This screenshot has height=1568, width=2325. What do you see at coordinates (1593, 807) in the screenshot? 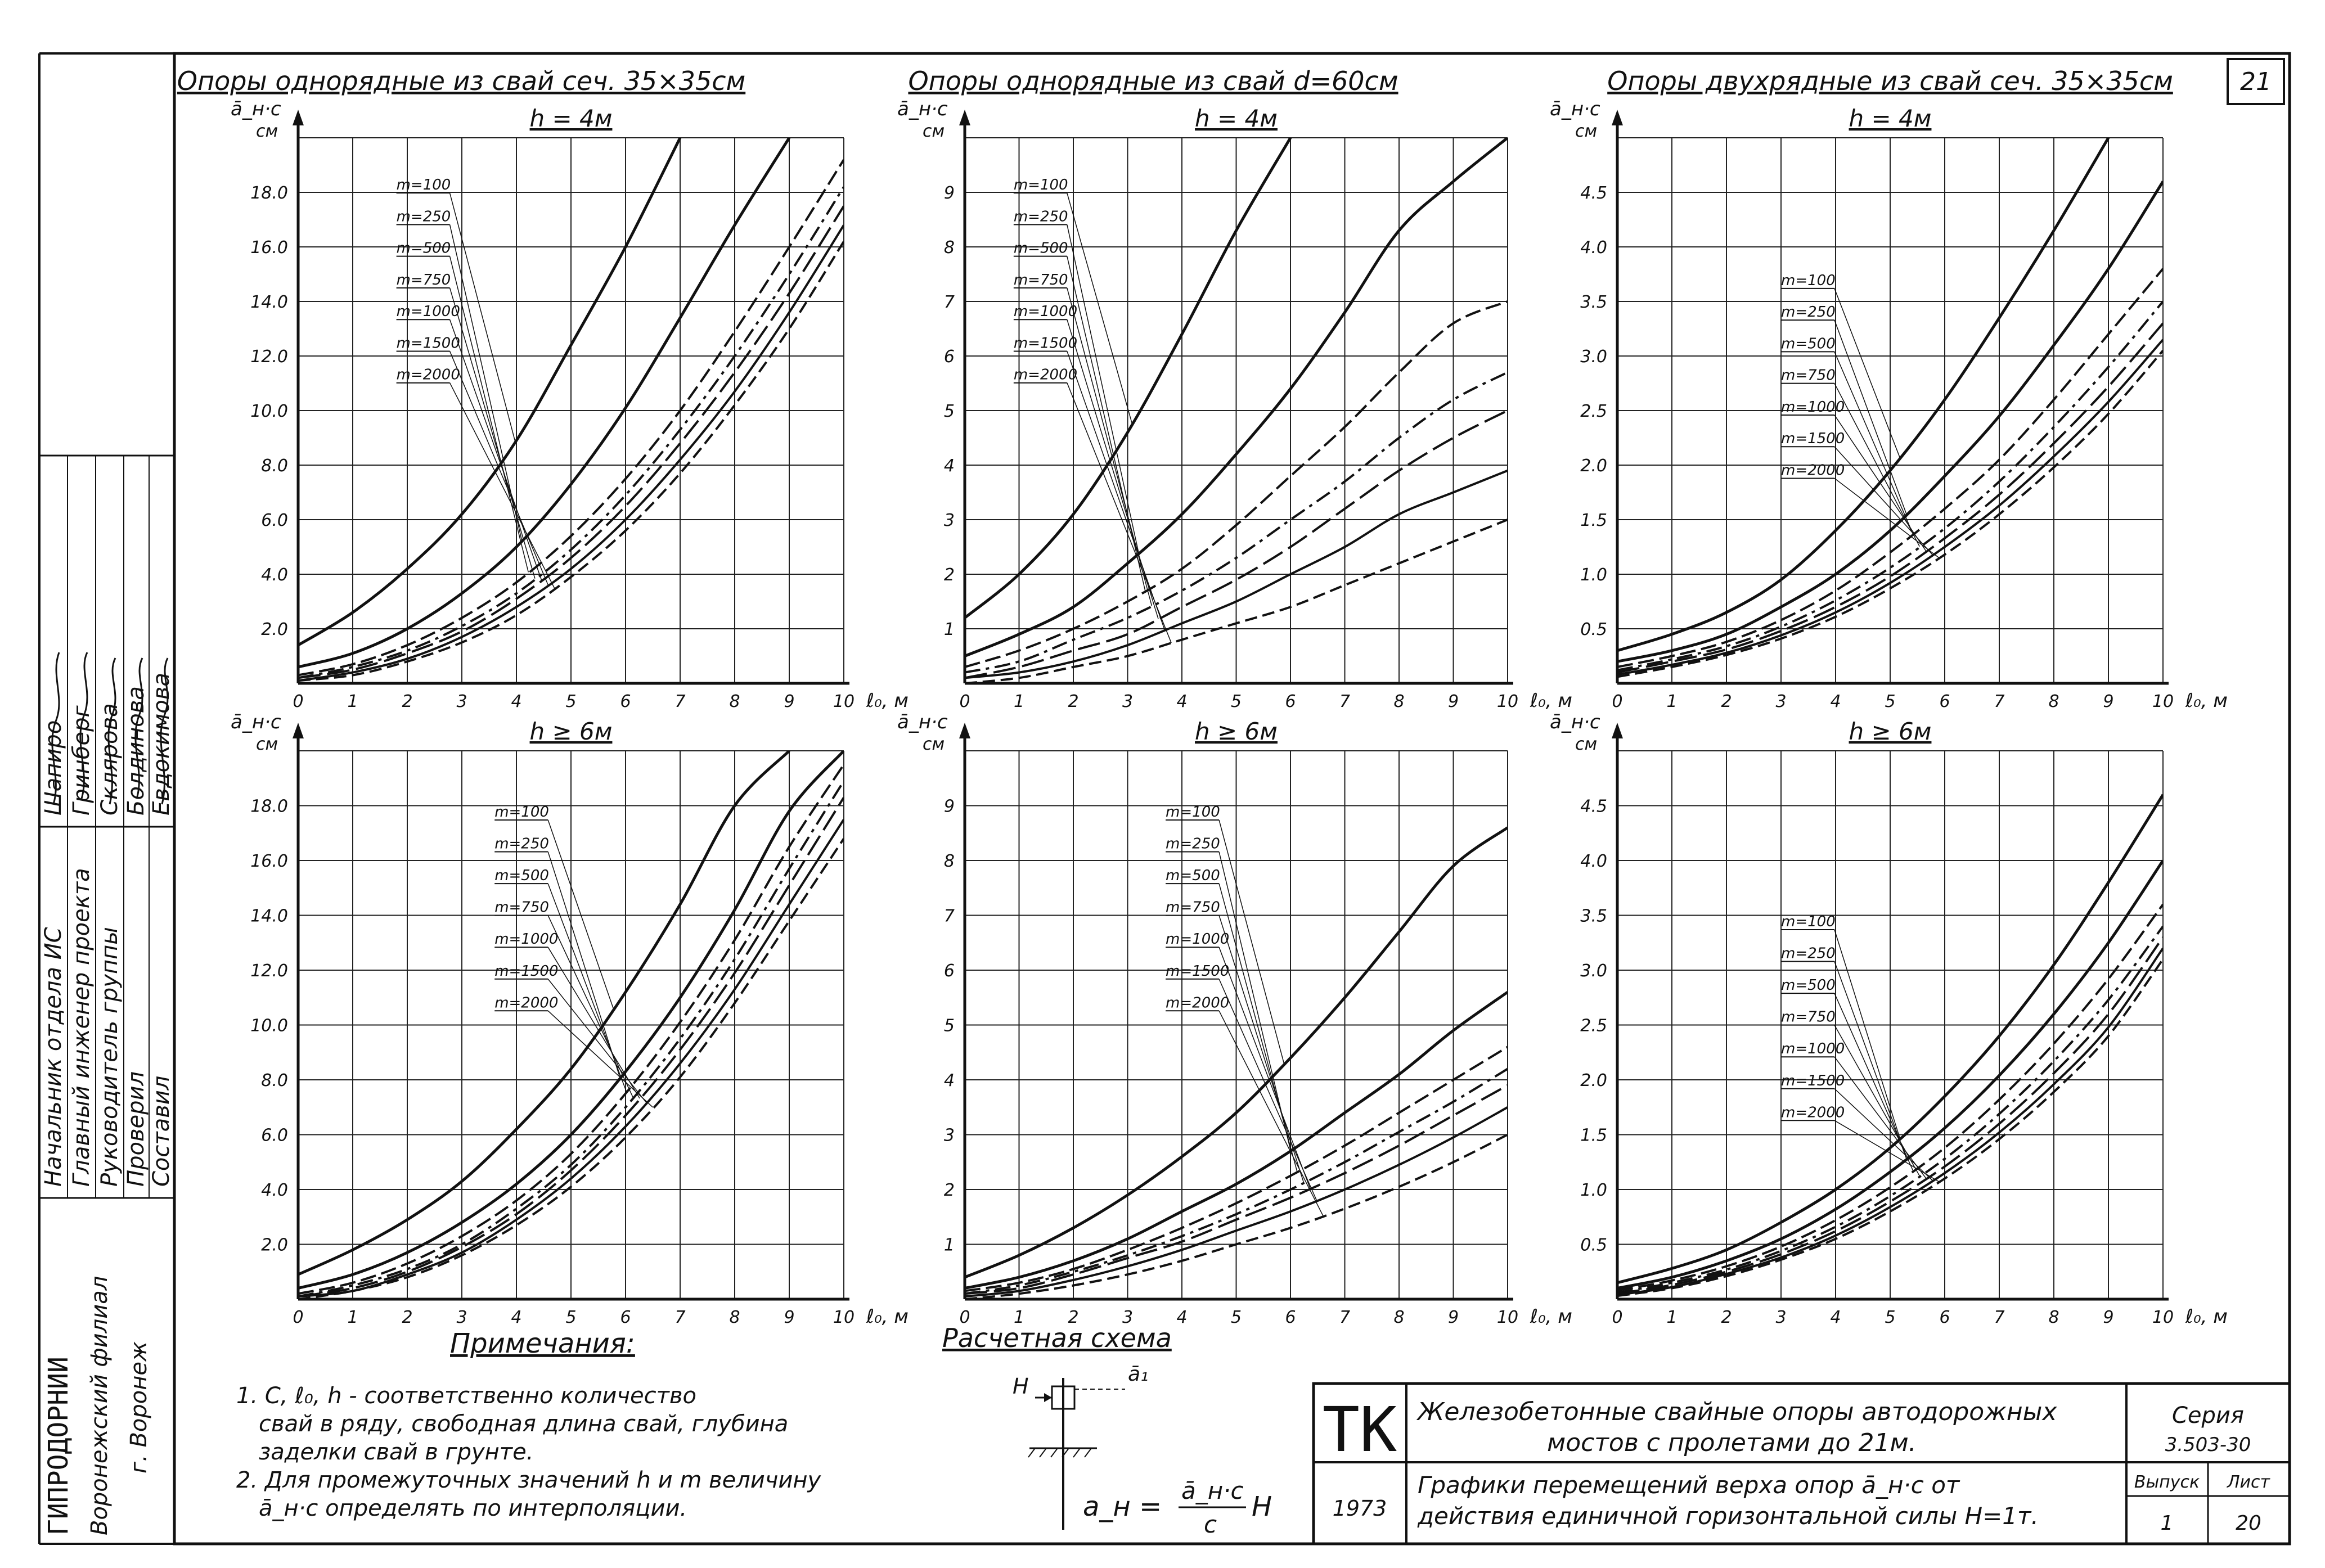
I see `y-tick-label: 4.5` at bounding box center [1593, 807].